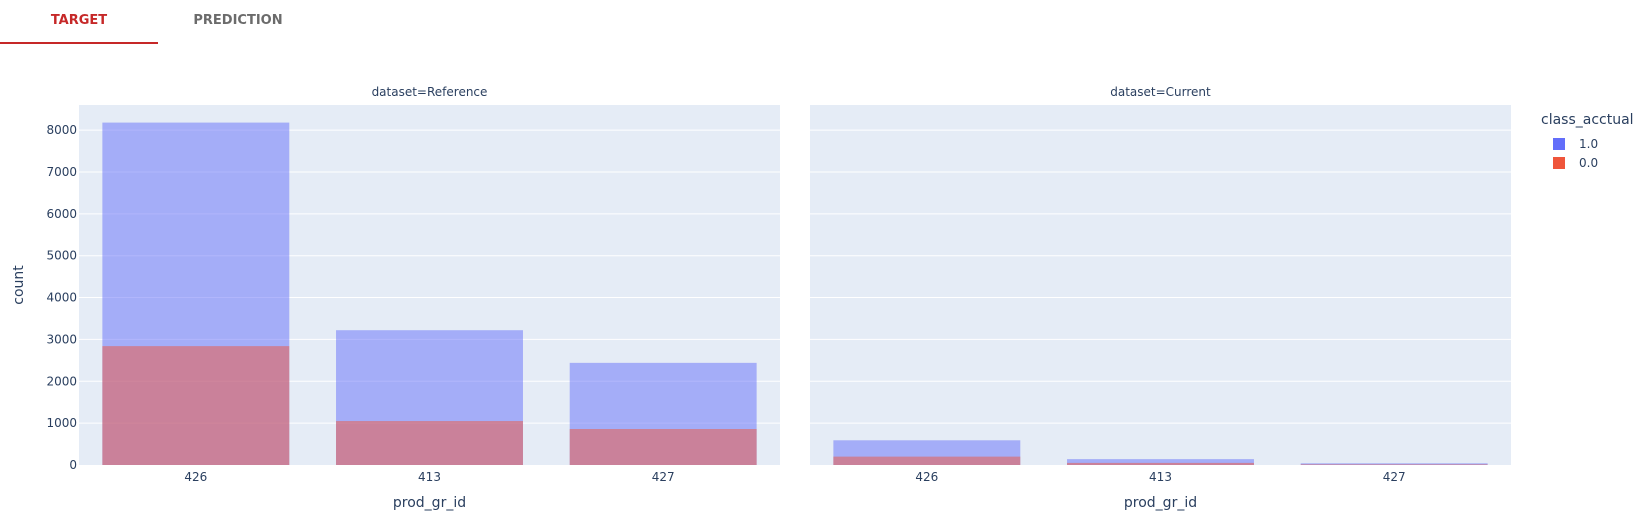  What do you see at coordinates (1587, 120) in the screenshot?
I see `legend-title: class_acctual` at bounding box center [1587, 120].